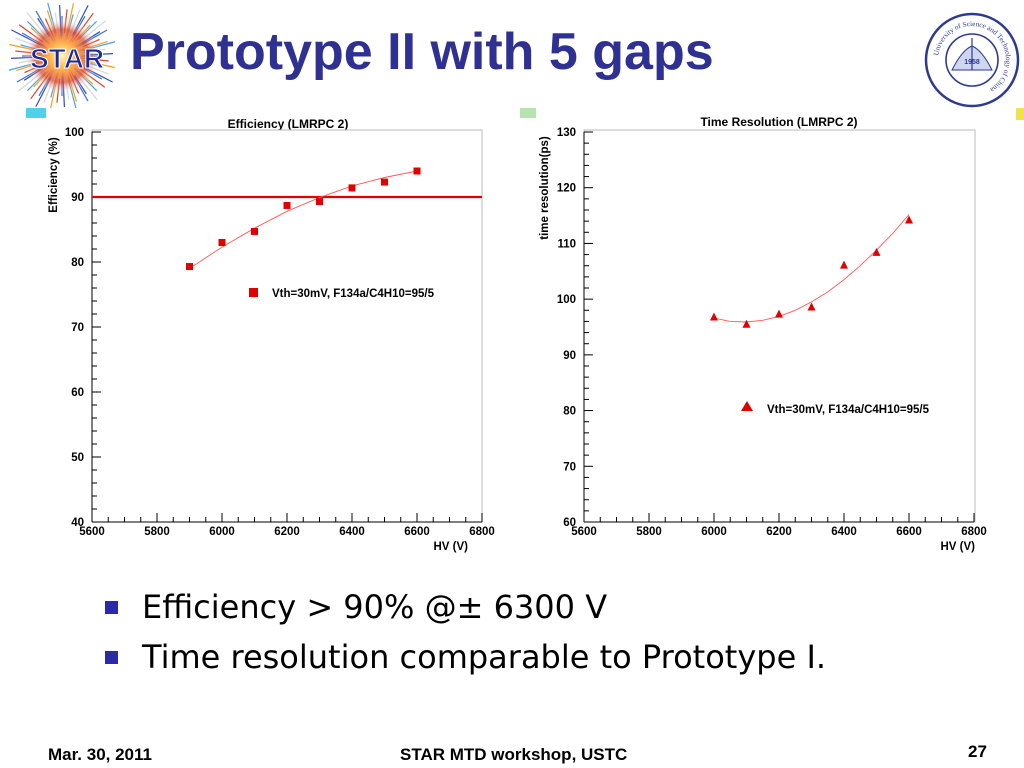  Describe the element at coordinates (288, 124) in the screenshot. I see `efficiency-chart-title: Efficiency (LMRPC 2)` at that location.